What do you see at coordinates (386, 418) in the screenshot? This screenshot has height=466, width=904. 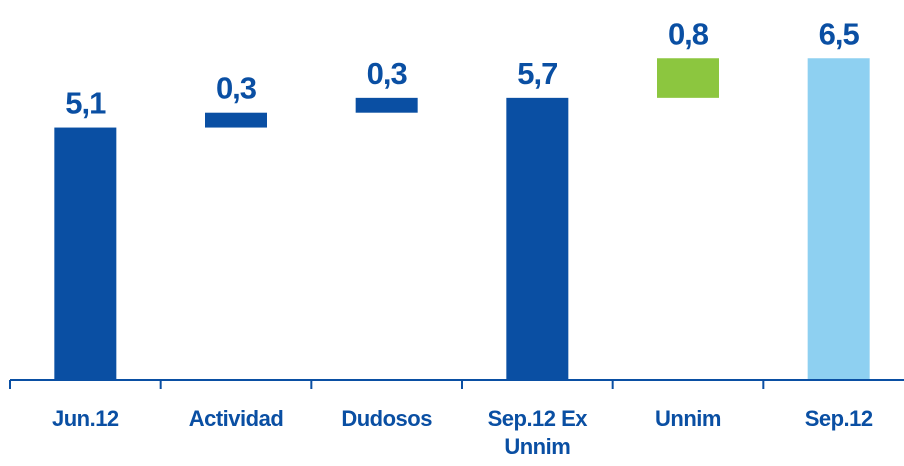 I see `x-tick-label: Dudosos` at bounding box center [386, 418].